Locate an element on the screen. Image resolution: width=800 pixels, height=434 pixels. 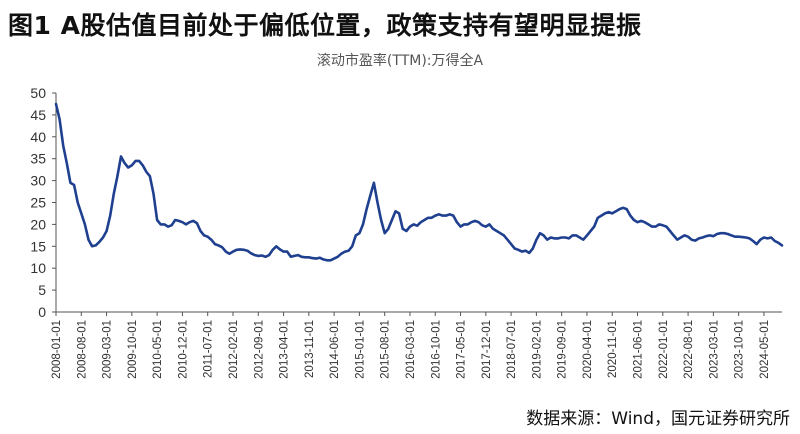
chart-title: 滚动市盈率(TTM):万得全A is located at coordinates (400, 61).